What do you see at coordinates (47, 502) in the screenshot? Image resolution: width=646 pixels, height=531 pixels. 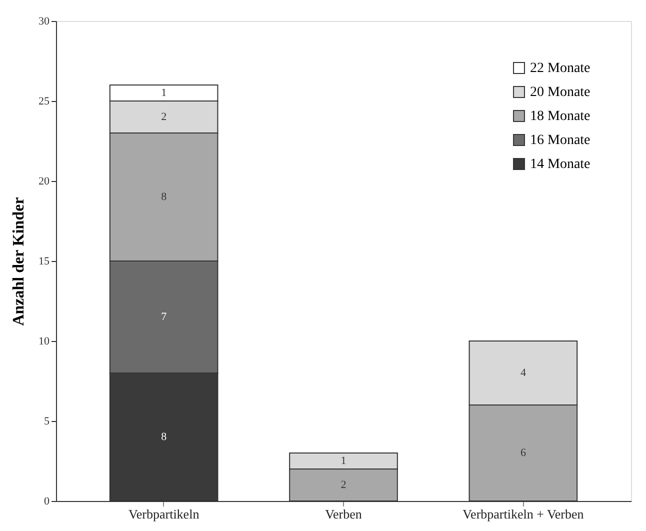 I see `y-tick-label: 0` at bounding box center [47, 502].